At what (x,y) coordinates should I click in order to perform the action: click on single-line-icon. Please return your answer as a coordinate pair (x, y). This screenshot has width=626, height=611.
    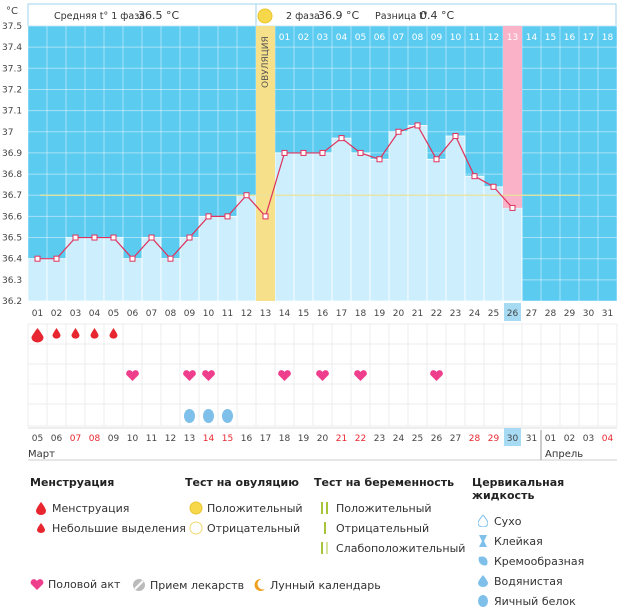
    Looking at the image, I should click on (325, 528).